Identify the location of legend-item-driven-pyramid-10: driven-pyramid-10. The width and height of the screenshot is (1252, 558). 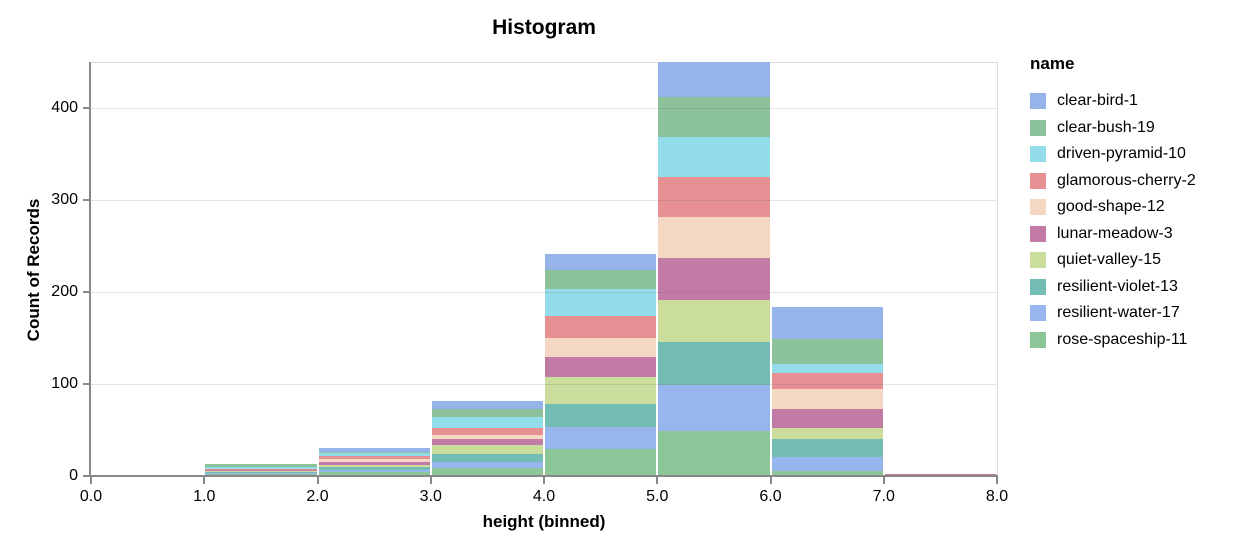
(1137, 154).